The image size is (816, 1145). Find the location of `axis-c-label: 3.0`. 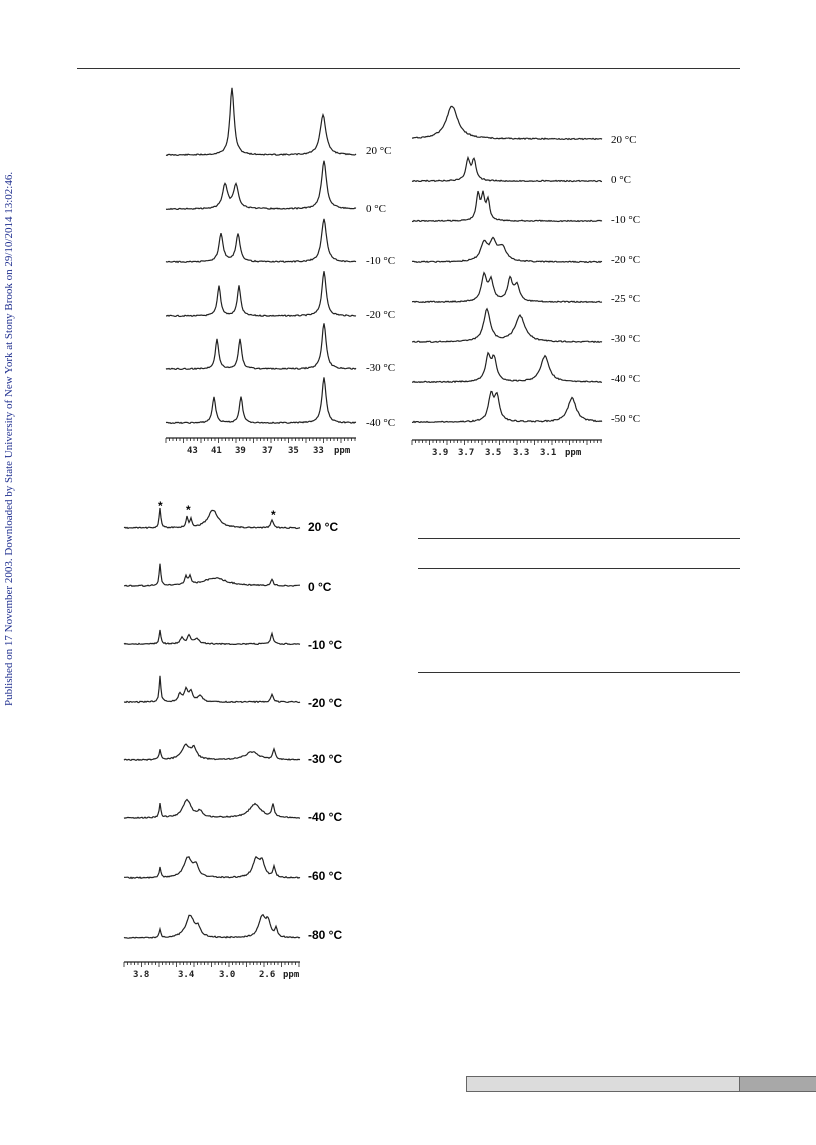

axis-c-label: 3.0 is located at coordinates (227, 975).